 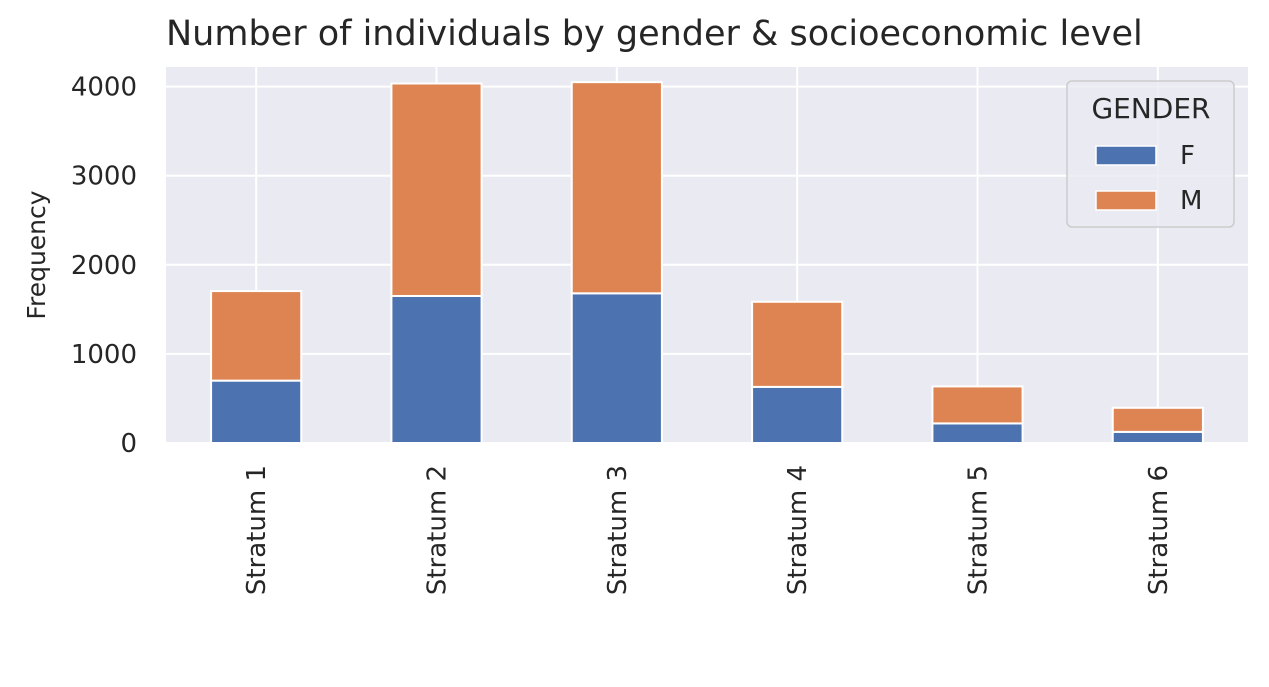 What do you see at coordinates (798, 530) in the screenshot?
I see `x-tick-label: Stratum 4` at bounding box center [798, 530].